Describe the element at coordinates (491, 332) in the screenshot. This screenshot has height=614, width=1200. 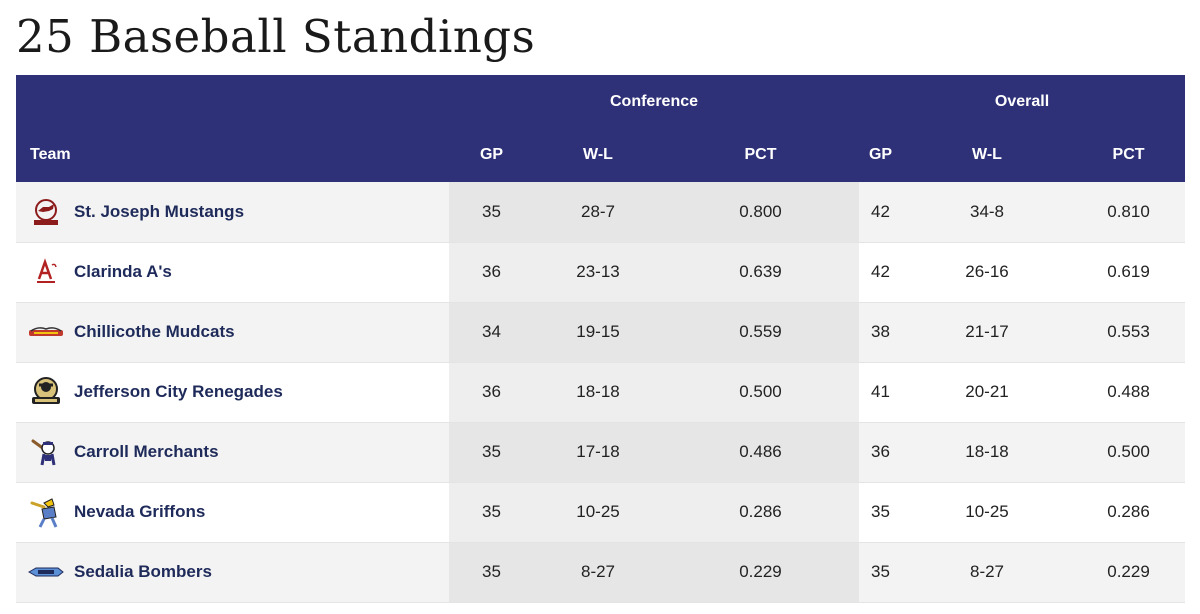
I see `conf-gp-cell: 34` at that location.